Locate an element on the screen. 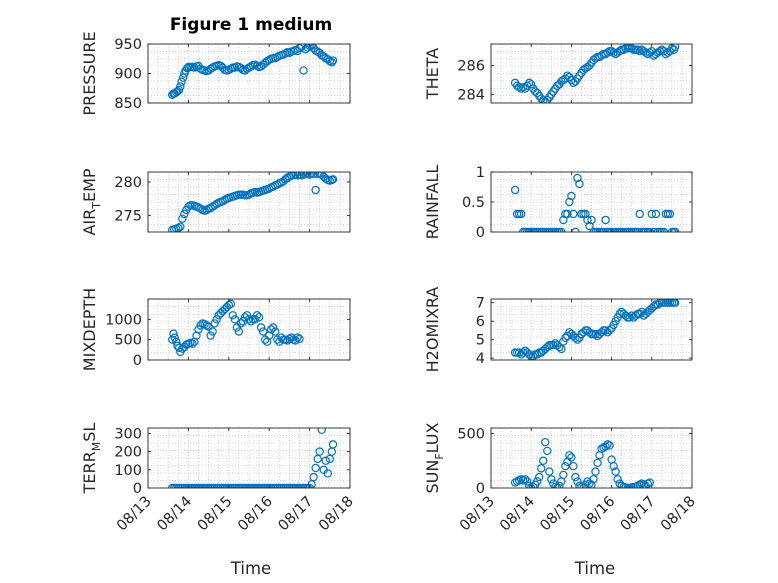 This screenshot has height=583, width=778. y-tick-label: 100 is located at coordinates (128, 471).